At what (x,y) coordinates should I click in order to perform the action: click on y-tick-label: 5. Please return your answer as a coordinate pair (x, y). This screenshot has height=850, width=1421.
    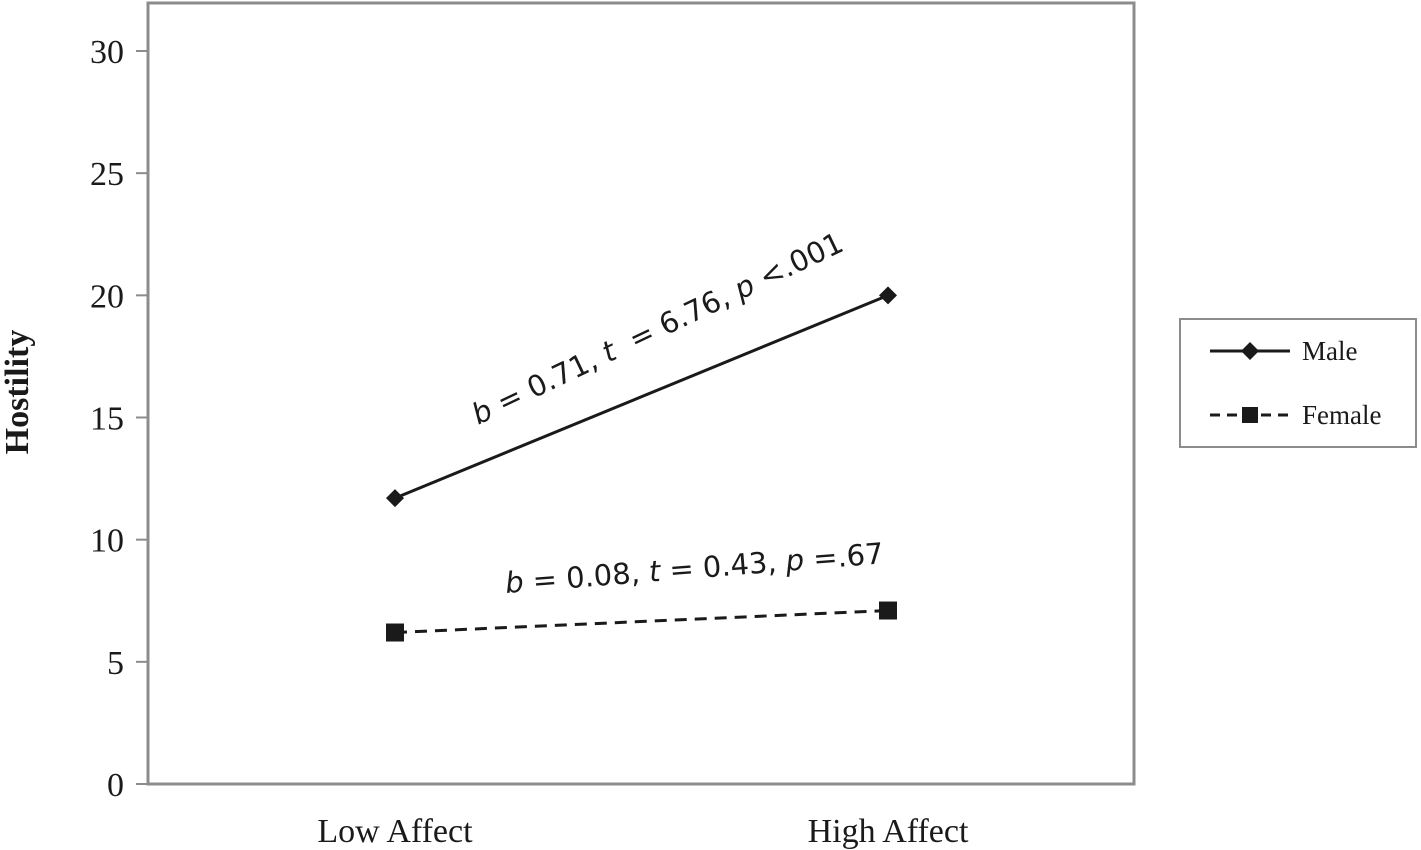
    Looking at the image, I should click on (115, 663).